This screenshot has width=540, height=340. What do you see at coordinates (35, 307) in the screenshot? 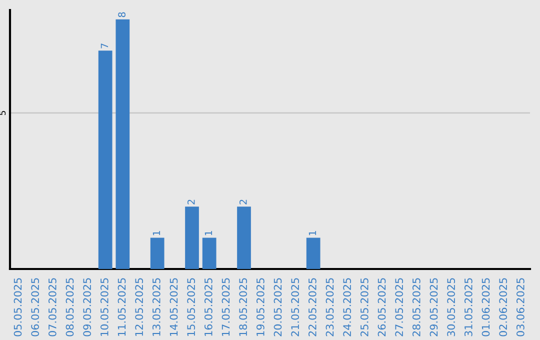
I see `x-tick-label: 06.05.2025` at bounding box center [35, 307].